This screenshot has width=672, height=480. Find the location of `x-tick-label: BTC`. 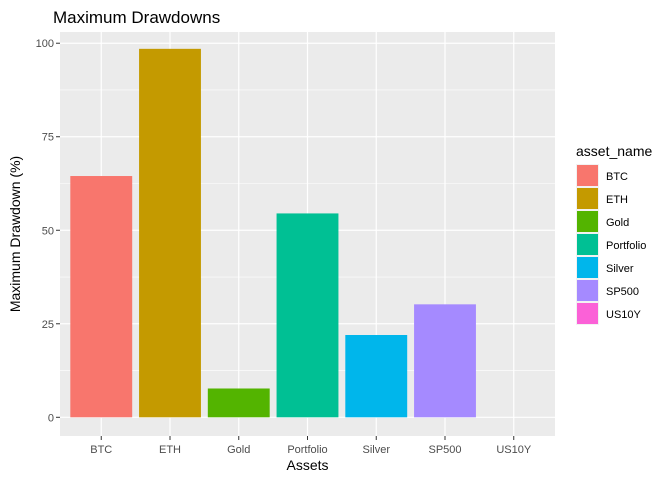

x-tick-label: BTC is located at coordinates (101, 450).